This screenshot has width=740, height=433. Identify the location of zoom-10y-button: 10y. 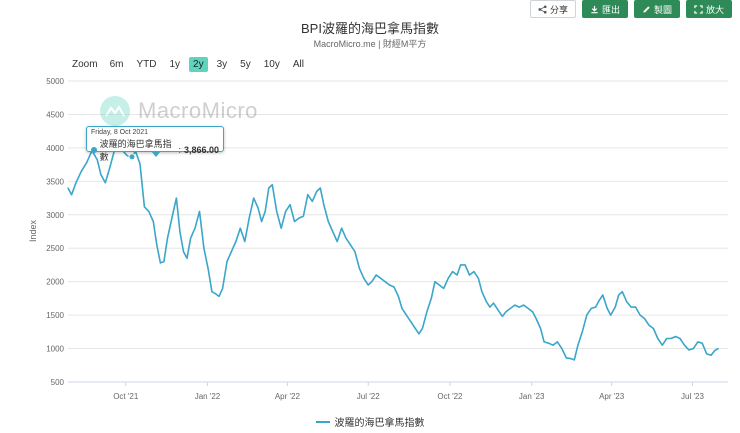
(271, 64).